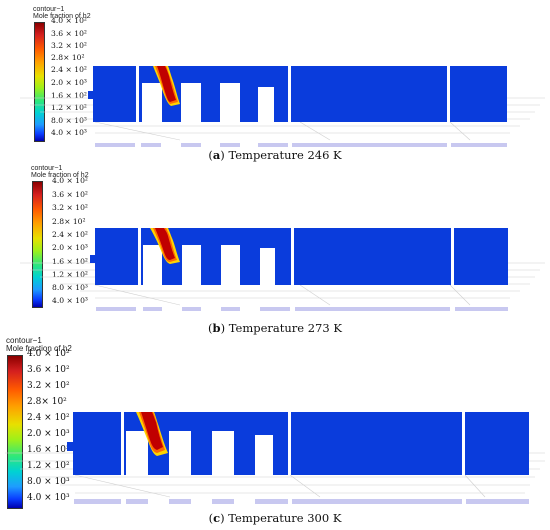 The width and height of the screenshot is (550, 530). Describe the element at coordinates (216, 155) in the screenshot. I see `caption-letter: a` at that location.